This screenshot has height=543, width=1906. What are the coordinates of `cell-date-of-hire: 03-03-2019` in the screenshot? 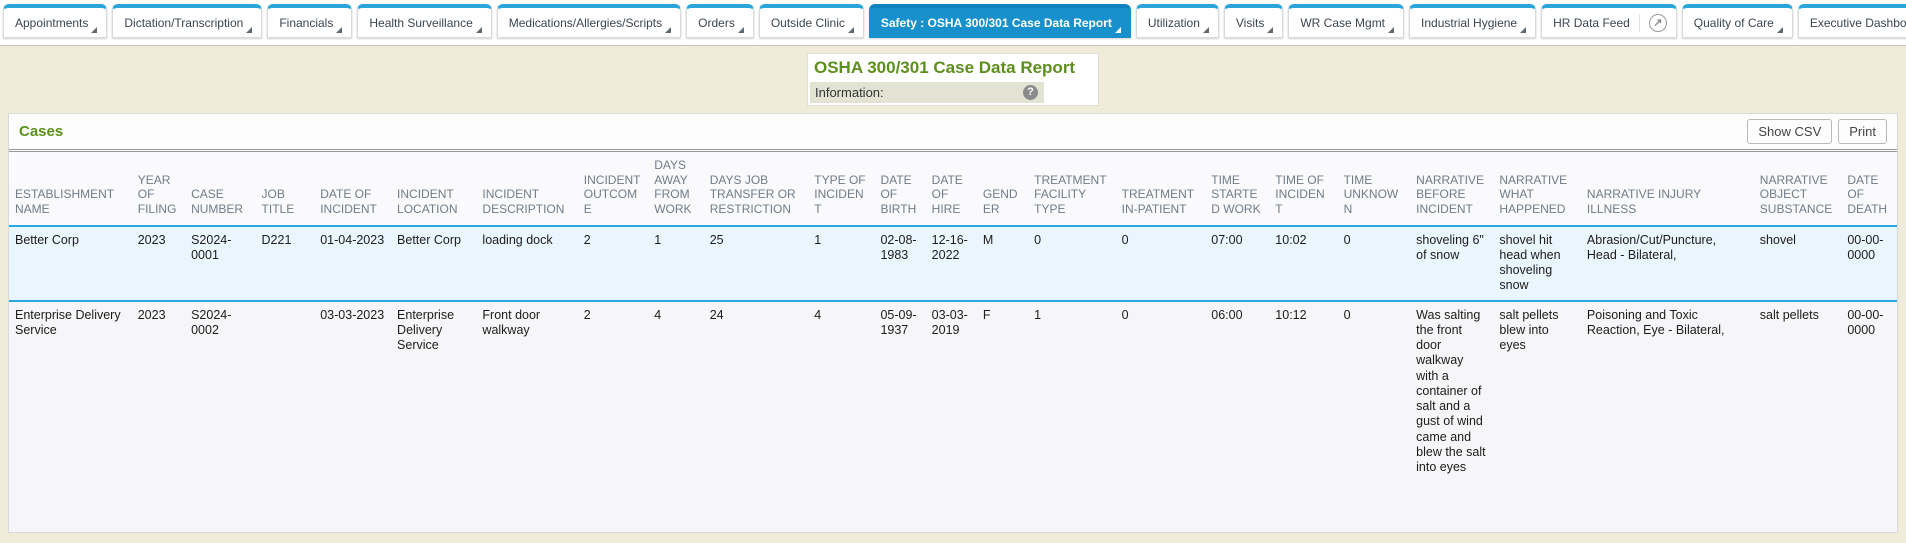 It's located at (949, 322).